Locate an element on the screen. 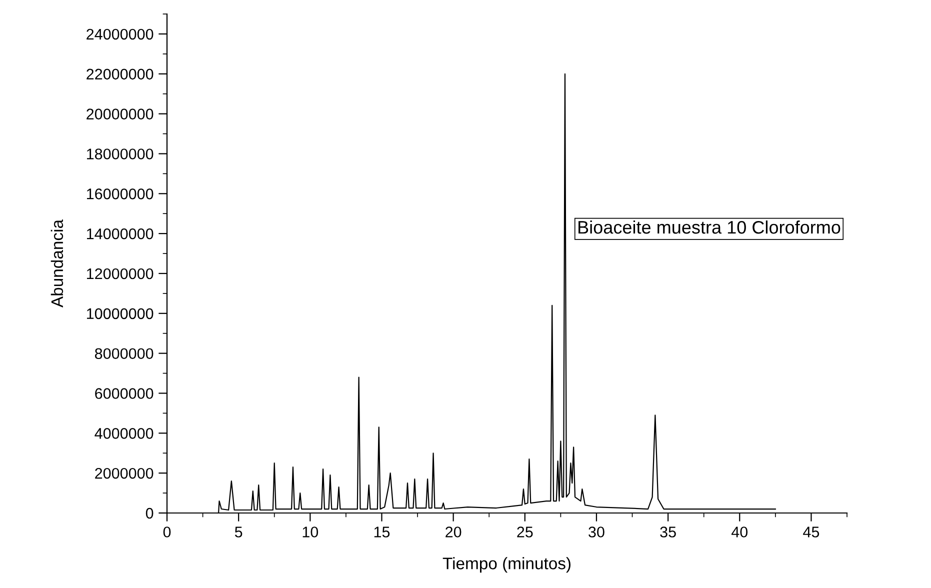 The width and height of the screenshot is (931, 588). y-tick-label: 2000000 is located at coordinates (124, 473).